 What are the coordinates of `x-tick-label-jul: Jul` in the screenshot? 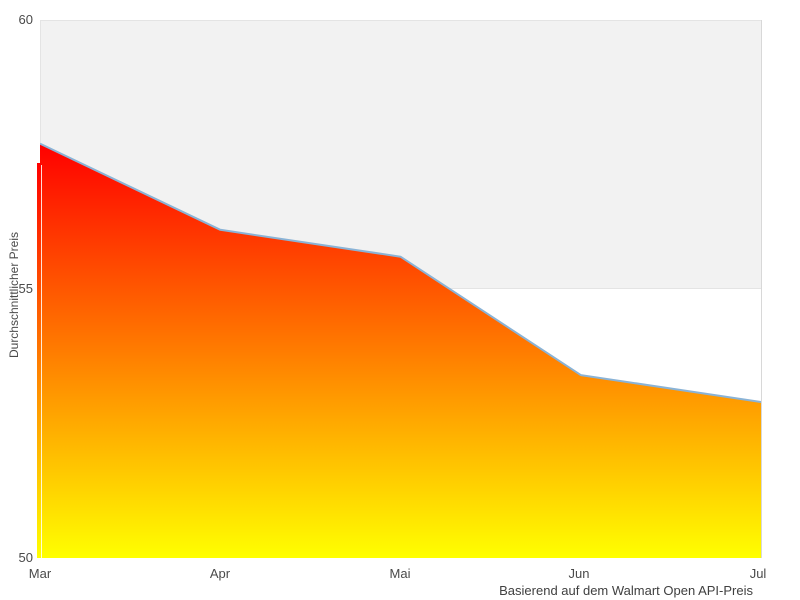 It's located at (758, 573).